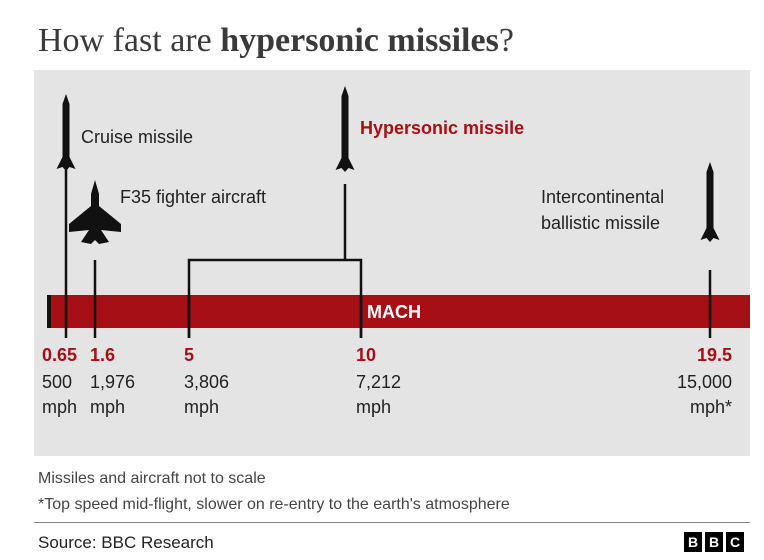 The width and height of the screenshot is (764, 560). What do you see at coordinates (126, 542) in the screenshot?
I see `source-label: Source: BBC Research` at bounding box center [126, 542].